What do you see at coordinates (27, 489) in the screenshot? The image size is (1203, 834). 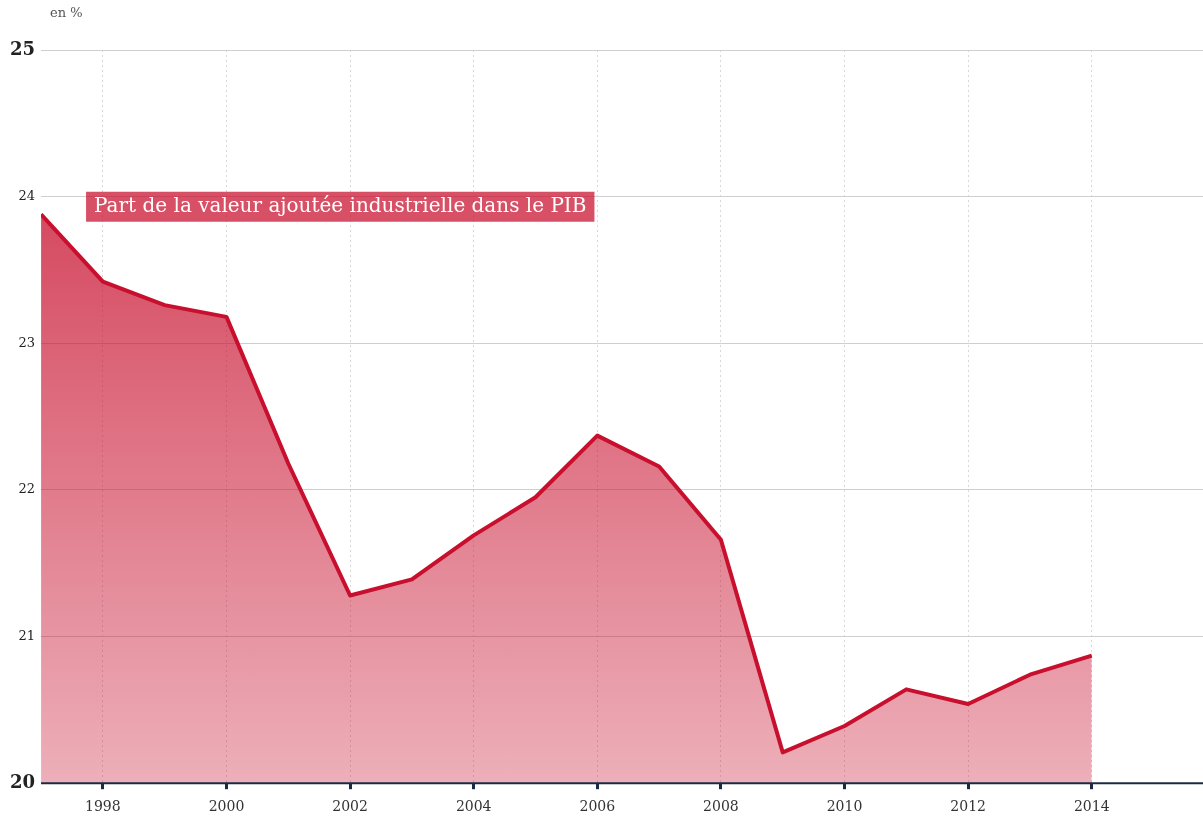 I see `y-tick-label: 22` at bounding box center [27, 489].